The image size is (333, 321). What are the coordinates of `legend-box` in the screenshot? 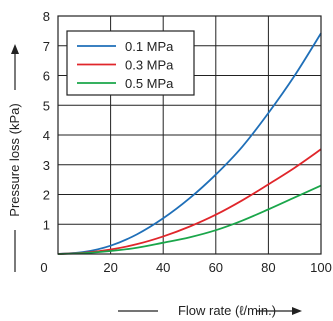 It's located at (130, 63).